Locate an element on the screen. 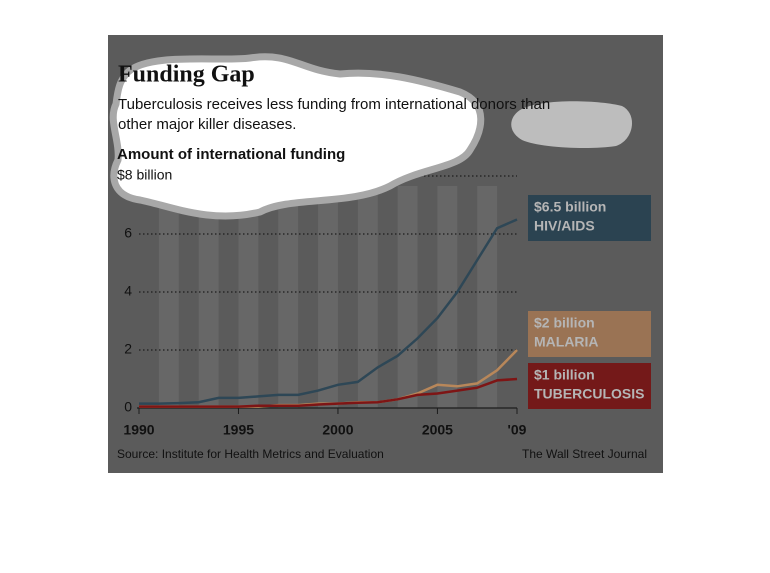 Image resolution: width=770 pixels, height=573 pixels. y-axis-label: Amount of international funding is located at coordinates (231, 154).